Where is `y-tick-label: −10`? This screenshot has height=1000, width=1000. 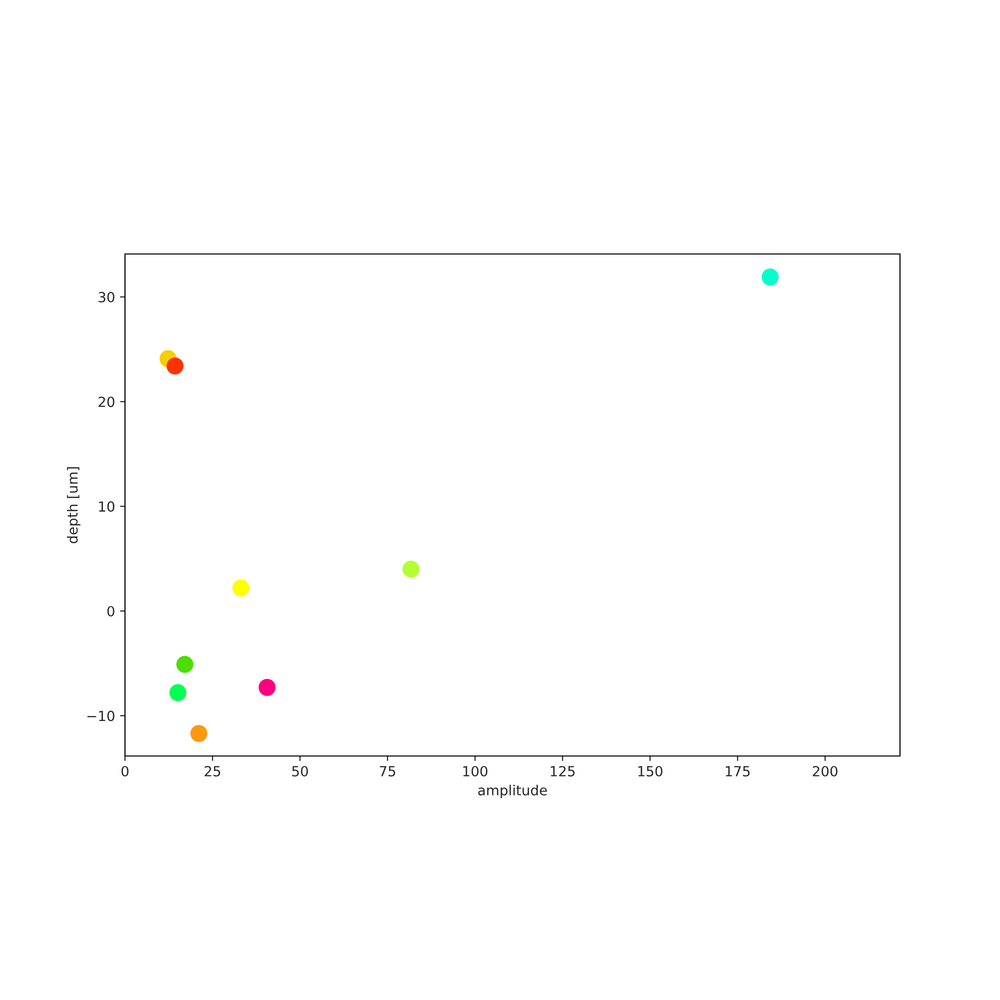
y-tick-label: −10 is located at coordinates (100, 716).